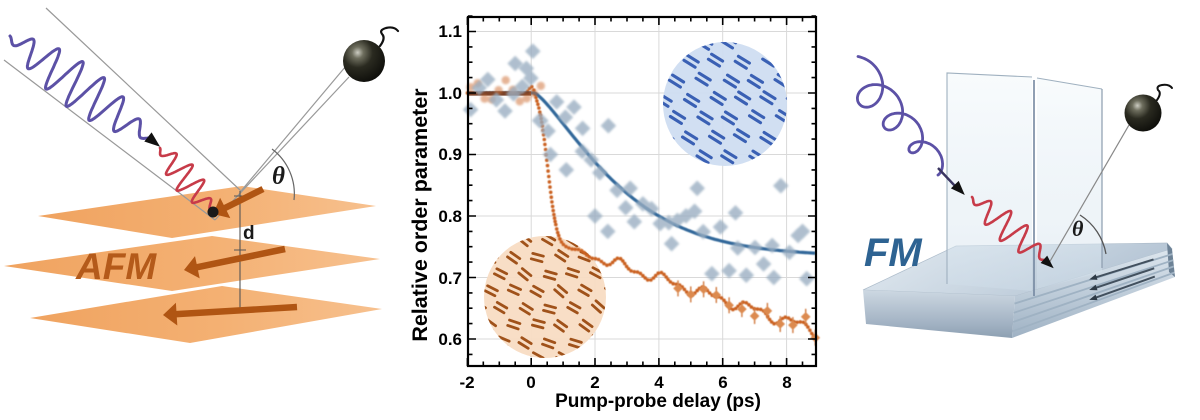 The height and width of the screenshot is (420, 1200). Describe the element at coordinates (722, 382) in the screenshot. I see `svg-text: 6` at that location.